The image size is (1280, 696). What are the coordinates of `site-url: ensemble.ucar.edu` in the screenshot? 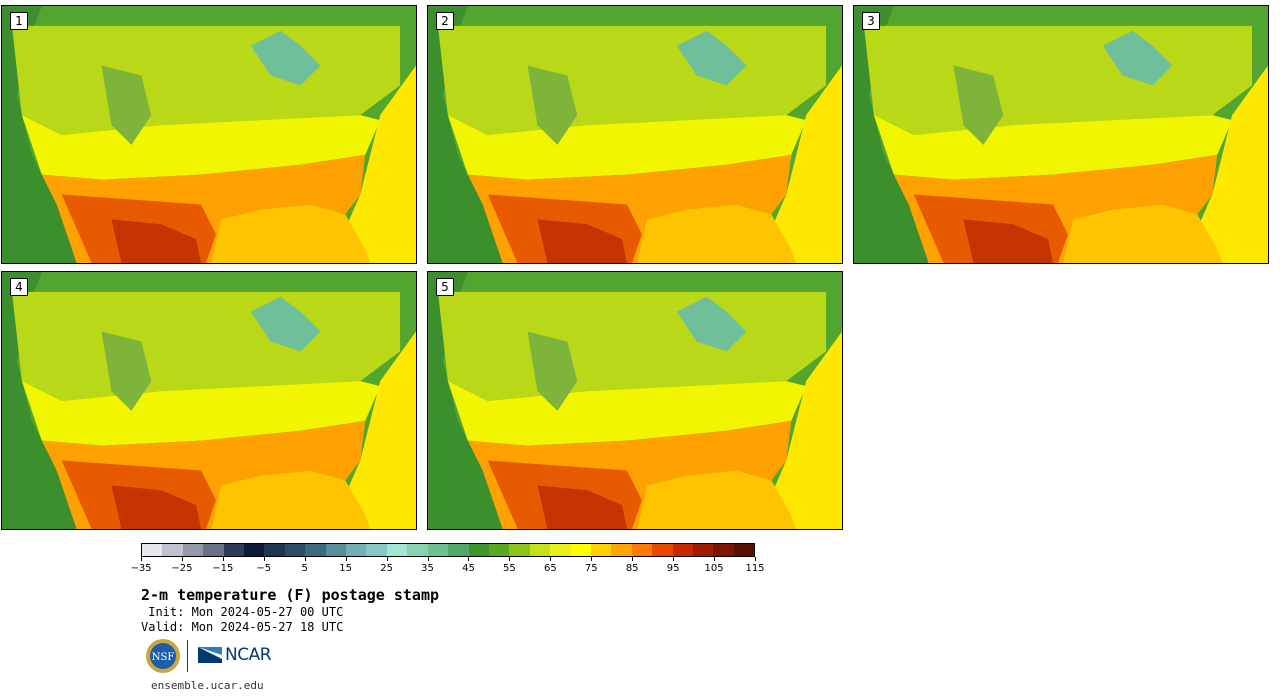 It's located at (207, 685).